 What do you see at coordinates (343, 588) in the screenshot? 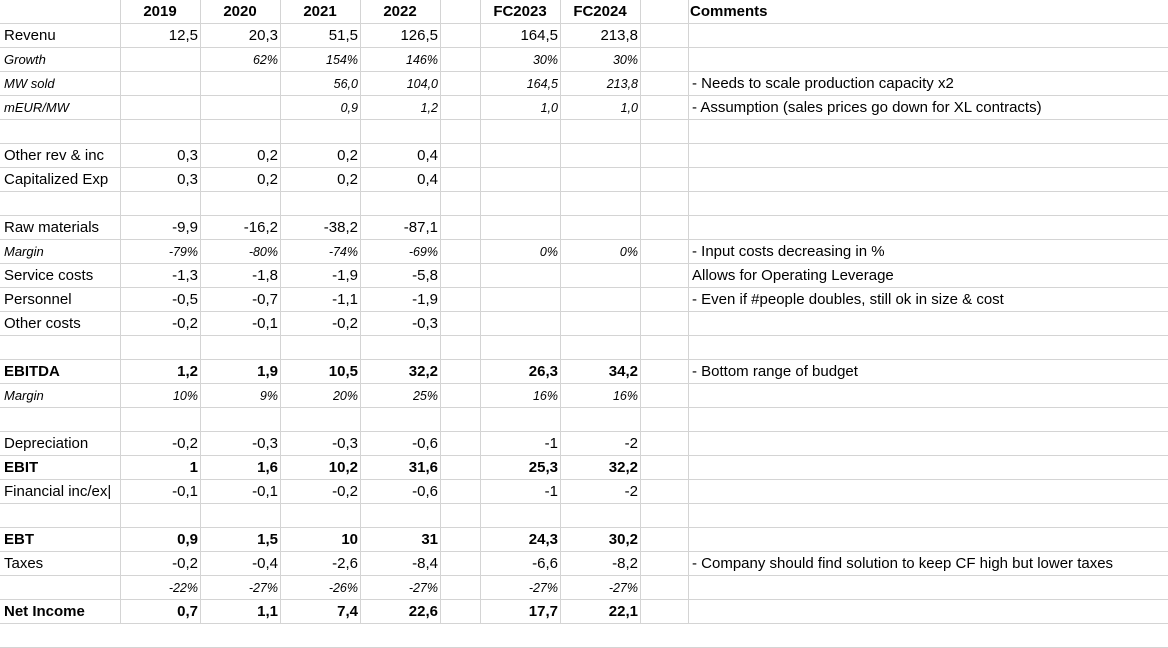
I see `cell-2021: -26%` at bounding box center [343, 588].